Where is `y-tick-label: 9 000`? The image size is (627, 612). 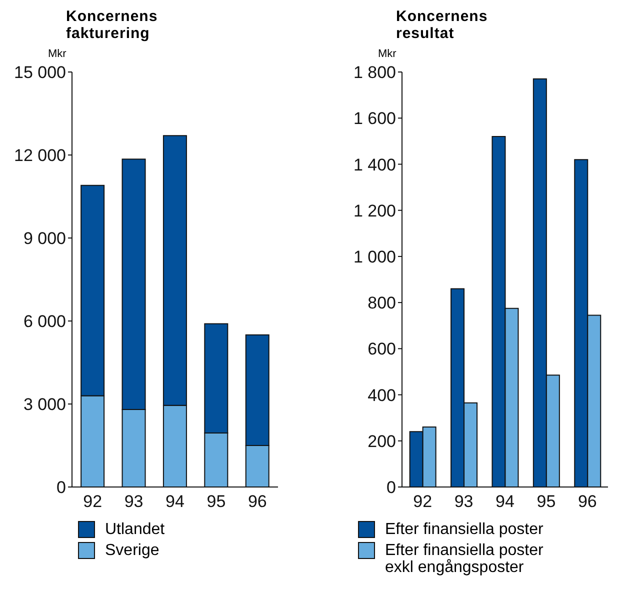
y-tick-label: 9 000 is located at coordinates (44, 238).